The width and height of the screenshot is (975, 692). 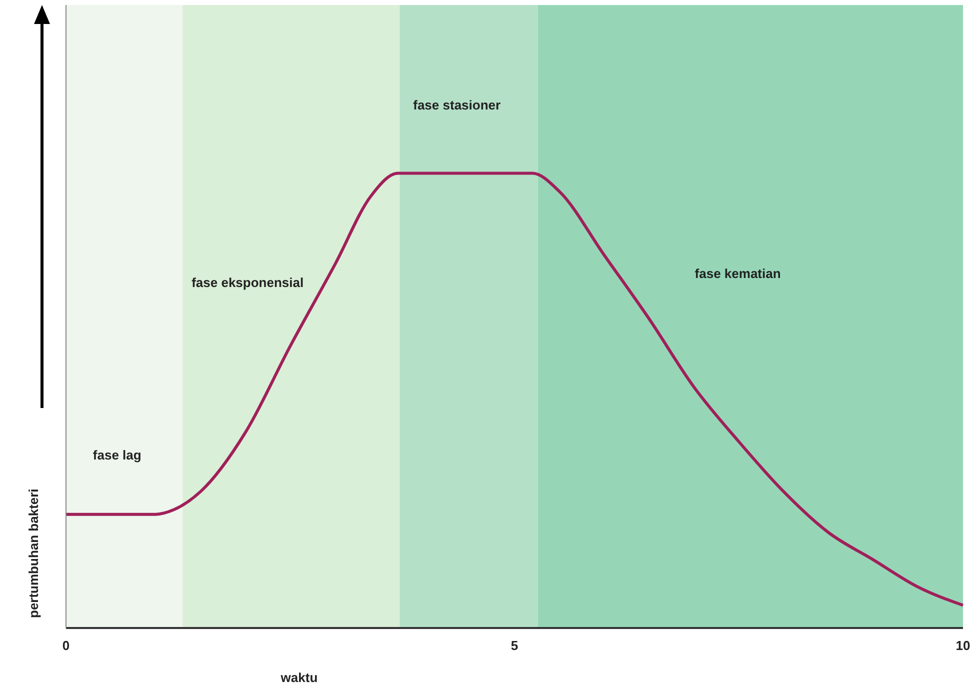 I want to click on x-tick-label: 0, so click(x=66, y=645).